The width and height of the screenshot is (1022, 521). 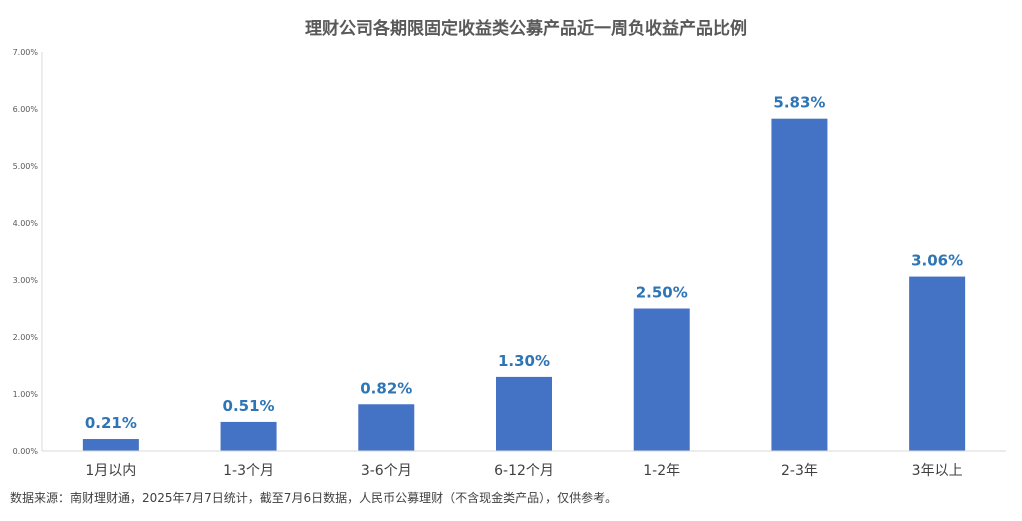 What do you see at coordinates (662, 293) in the screenshot?
I see `data-label: 2.50%` at bounding box center [662, 293].